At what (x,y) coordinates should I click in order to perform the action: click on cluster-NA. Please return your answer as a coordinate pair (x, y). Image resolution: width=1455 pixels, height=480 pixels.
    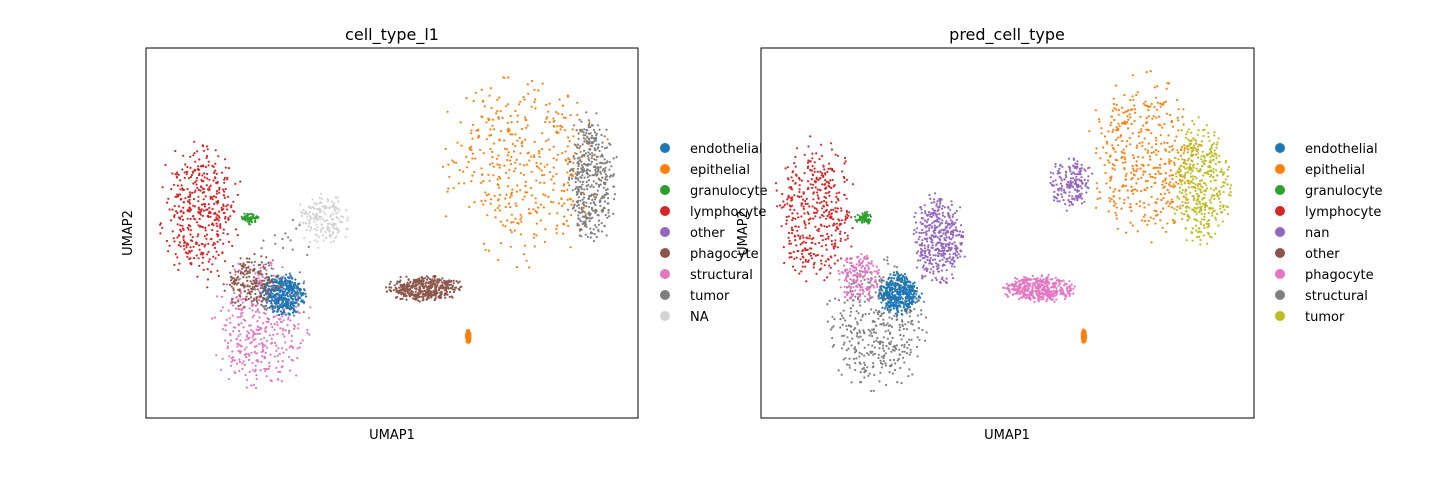
    Looking at the image, I should click on (323, 220).